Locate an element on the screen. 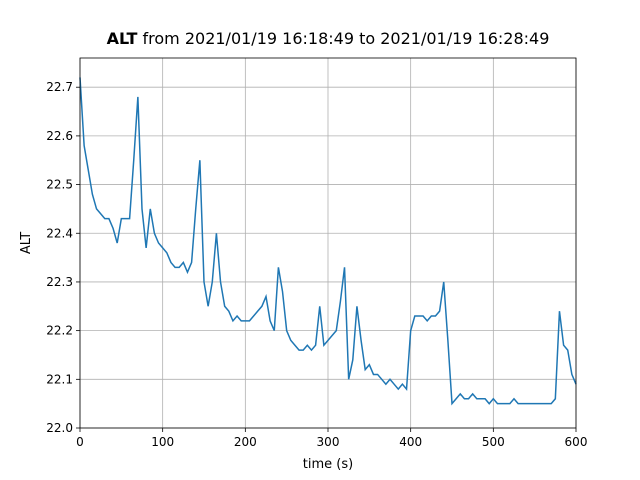  x-axis-label: time (s) is located at coordinates (328, 464).